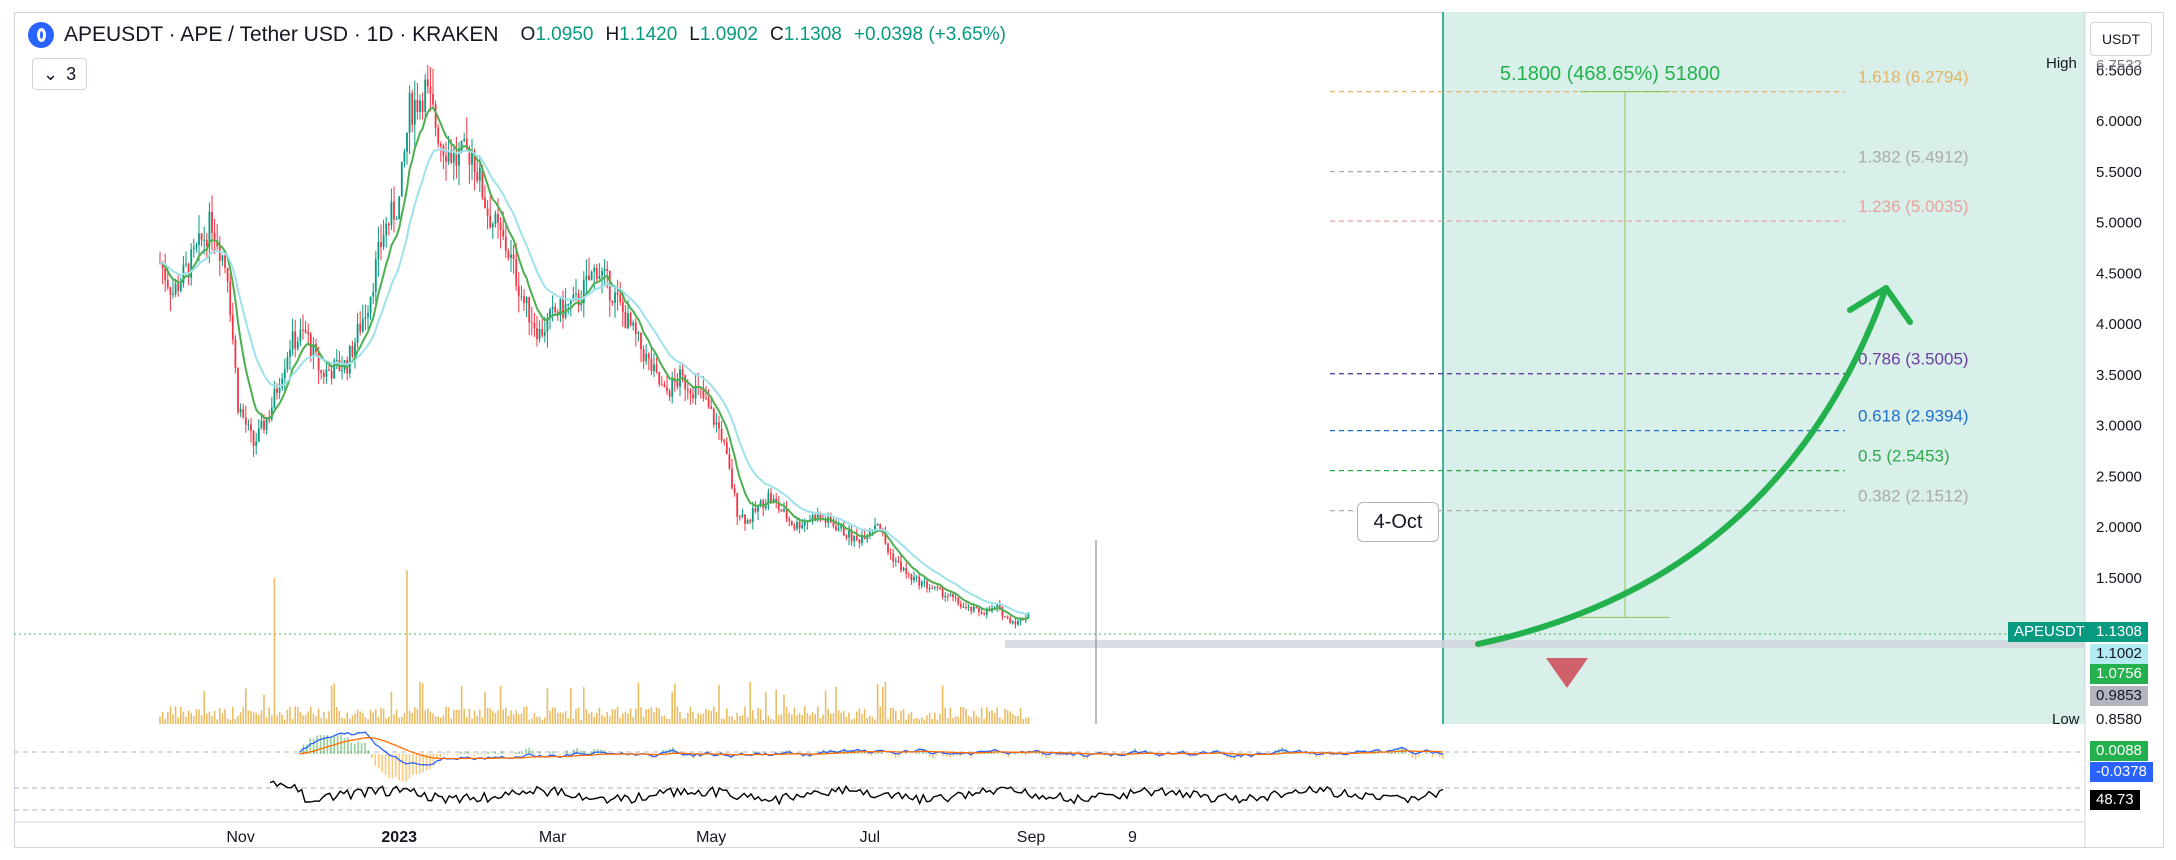 The image size is (2176, 860). Describe the element at coordinates (1904, 456) in the screenshot. I see `fib-level-label: 0.5 (2.5453)` at that location.